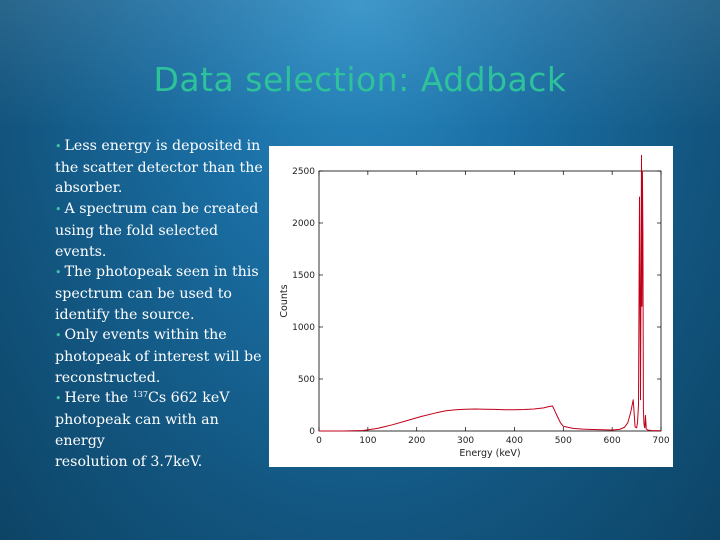 The width and height of the screenshot is (720, 540). I want to click on bullet-text: photopeak of interest will be, so click(158, 357).